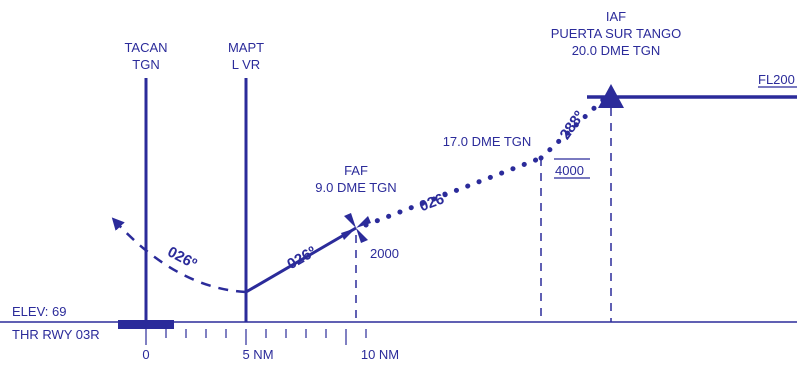  What do you see at coordinates (179, 255) in the screenshot?
I see `missed-approach-path` at bounding box center [179, 255].